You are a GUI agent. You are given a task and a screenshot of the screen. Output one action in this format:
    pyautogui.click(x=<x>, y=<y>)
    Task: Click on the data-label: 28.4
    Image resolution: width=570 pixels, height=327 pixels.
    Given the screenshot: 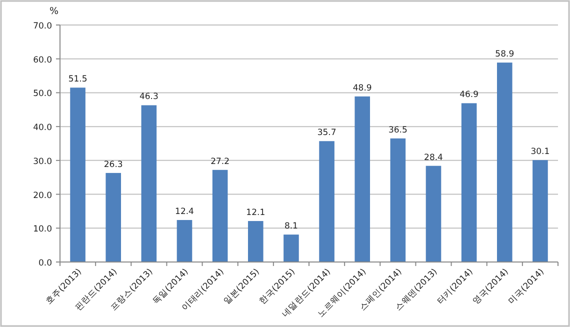 What is the action you would take?
    pyautogui.click(x=433, y=157)
    